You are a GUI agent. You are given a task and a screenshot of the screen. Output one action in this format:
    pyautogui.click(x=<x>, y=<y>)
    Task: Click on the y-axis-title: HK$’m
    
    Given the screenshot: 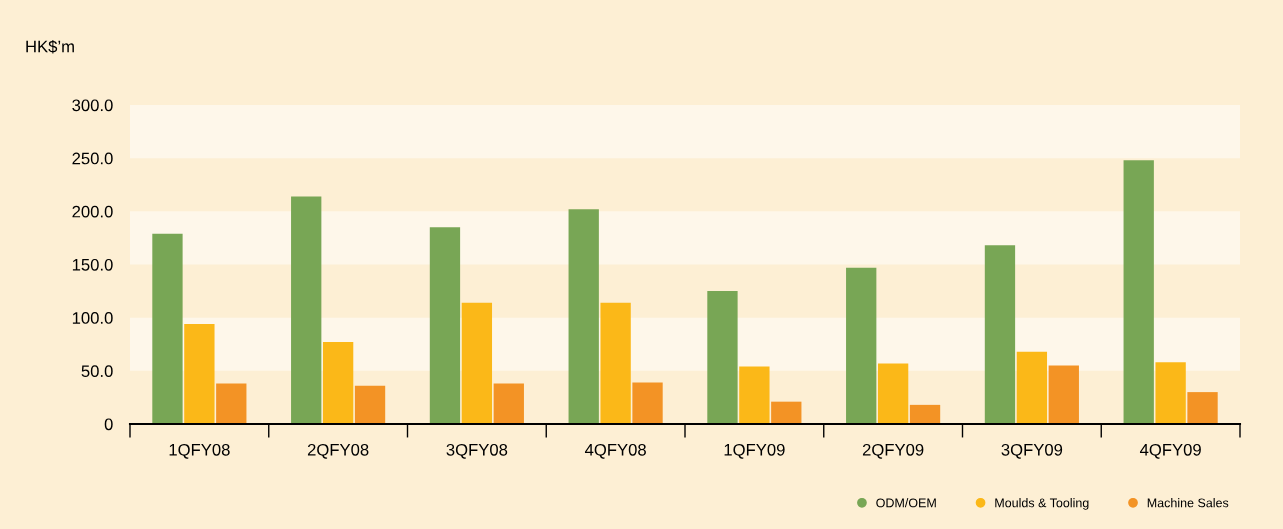 What is the action you would take?
    pyautogui.click(x=50, y=46)
    